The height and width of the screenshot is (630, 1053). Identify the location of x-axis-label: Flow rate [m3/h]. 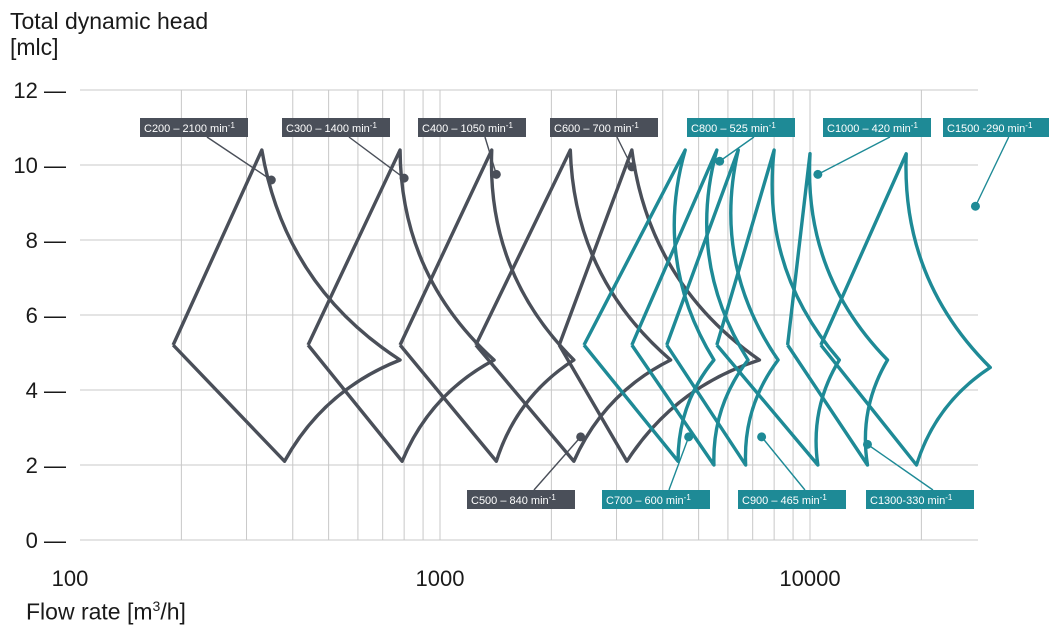
(106, 611).